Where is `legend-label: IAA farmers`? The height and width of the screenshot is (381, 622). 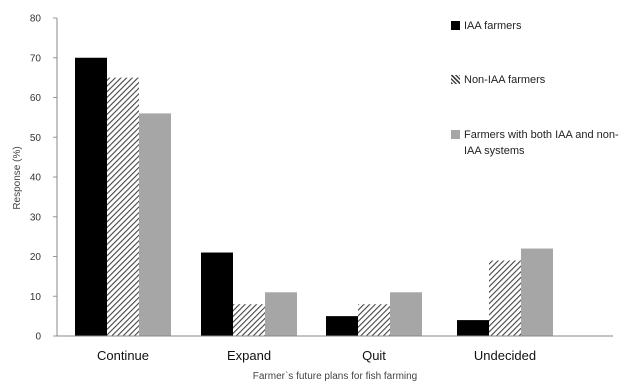 legend-label: IAA farmers is located at coordinates (493, 26).